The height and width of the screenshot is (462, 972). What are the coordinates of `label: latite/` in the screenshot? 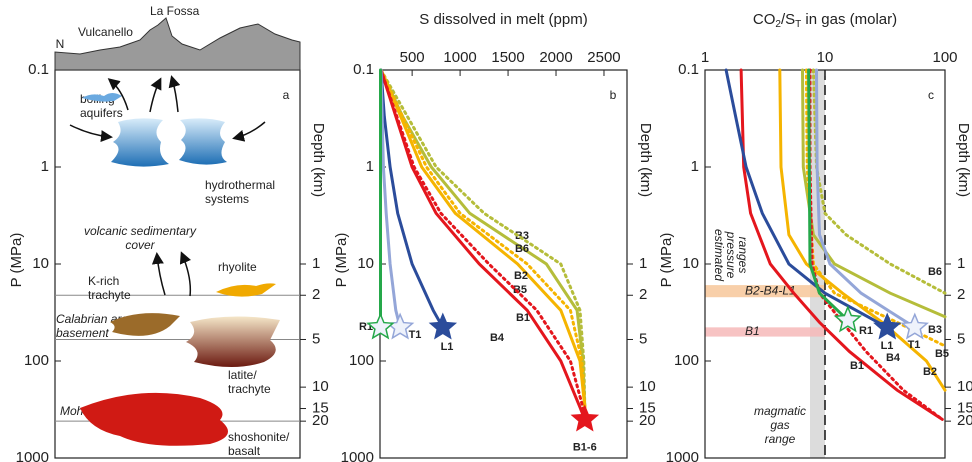 It's located at (242, 375).